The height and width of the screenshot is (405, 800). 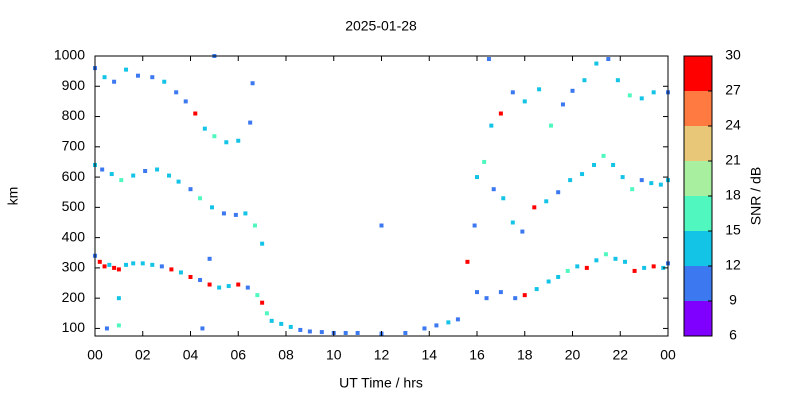 What do you see at coordinates (13, 196) in the screenshot?
I see `y-axis-label: km` at bounding box center [13, 196].